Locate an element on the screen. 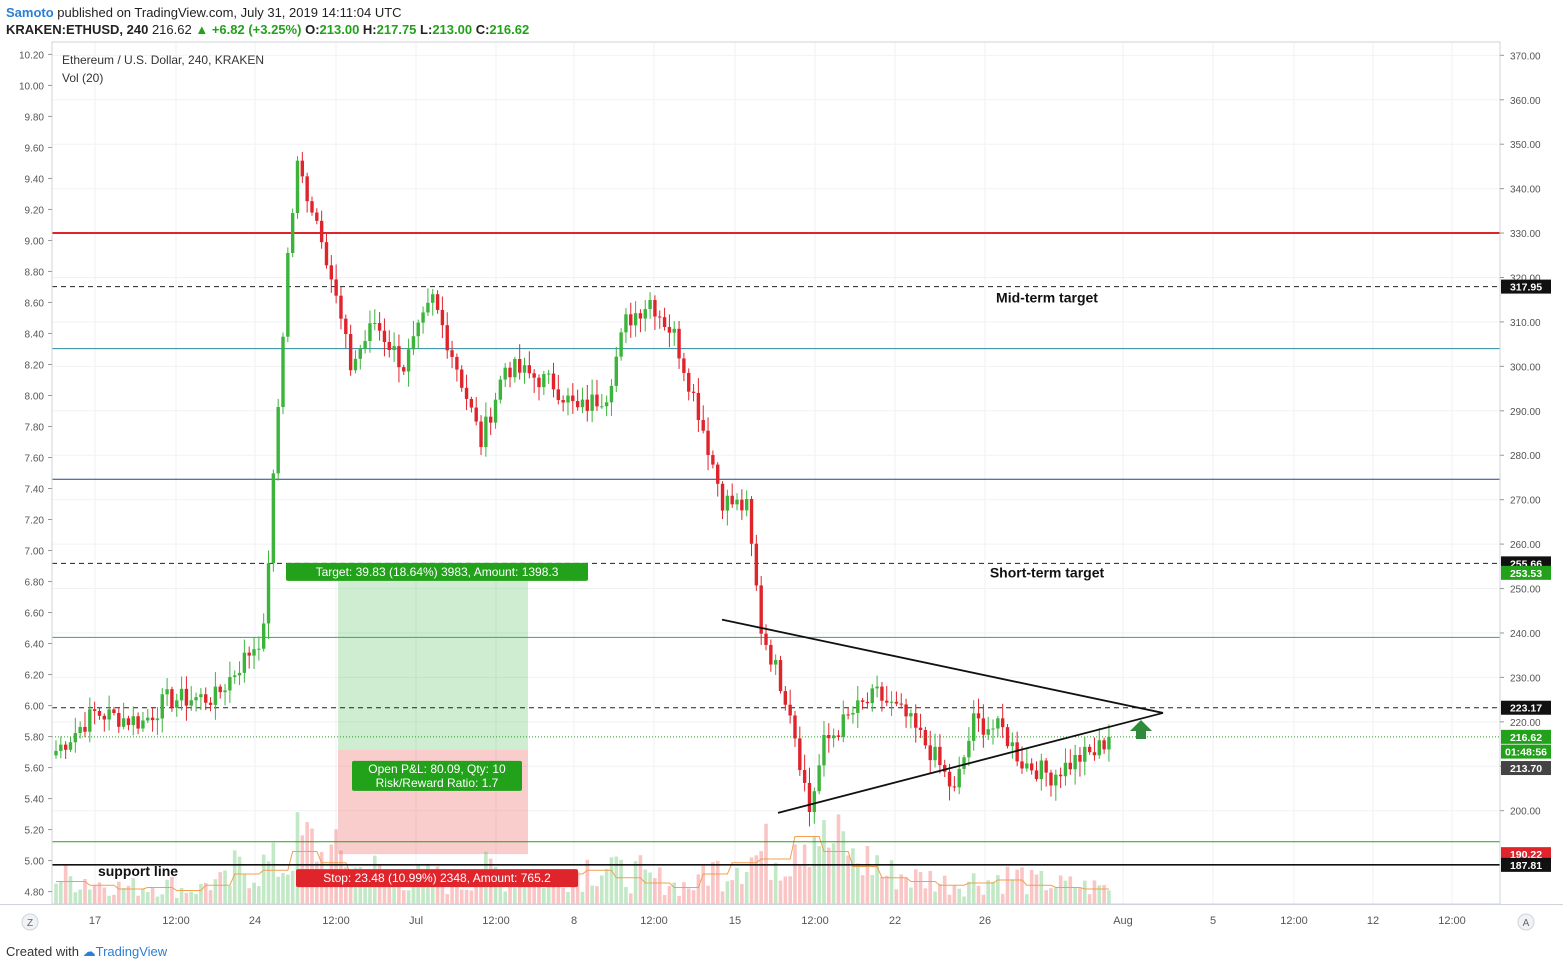 The image size is (1563, 970). x-tick-label: 12 is located at coordinates (1373, 921).